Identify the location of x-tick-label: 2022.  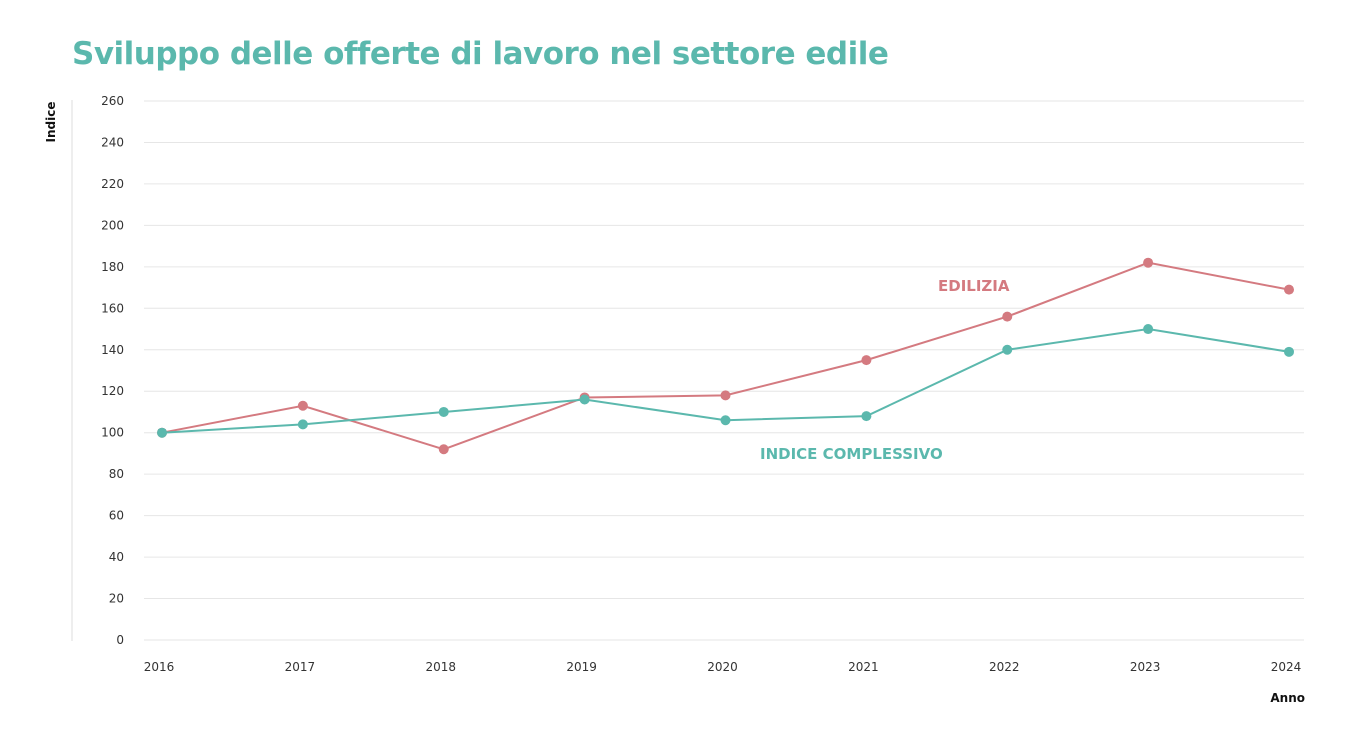
(1004, 667).